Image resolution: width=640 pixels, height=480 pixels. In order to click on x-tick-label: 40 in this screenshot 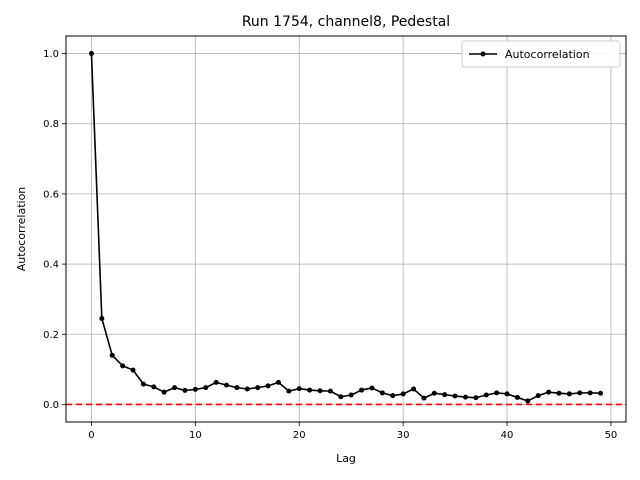, I will do `click(507, 435)`.